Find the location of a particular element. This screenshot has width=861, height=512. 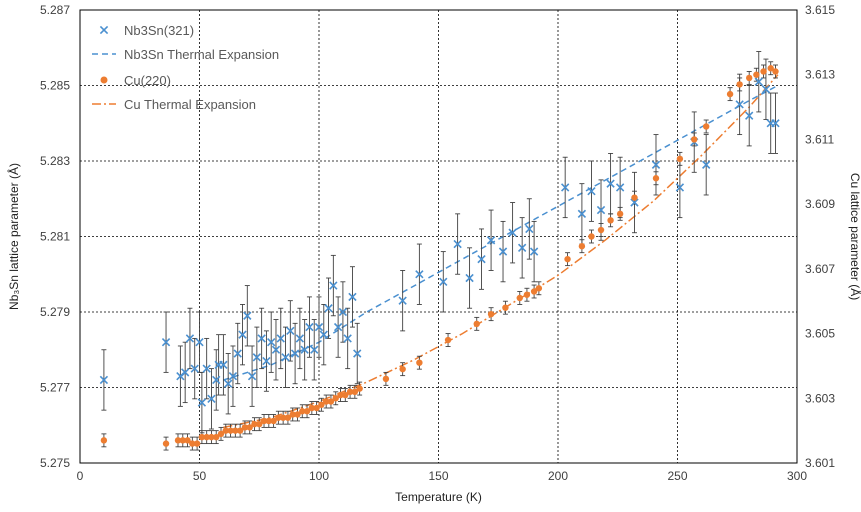

y-left-tick-label: 5.285 is located at coordinates (55, 86).